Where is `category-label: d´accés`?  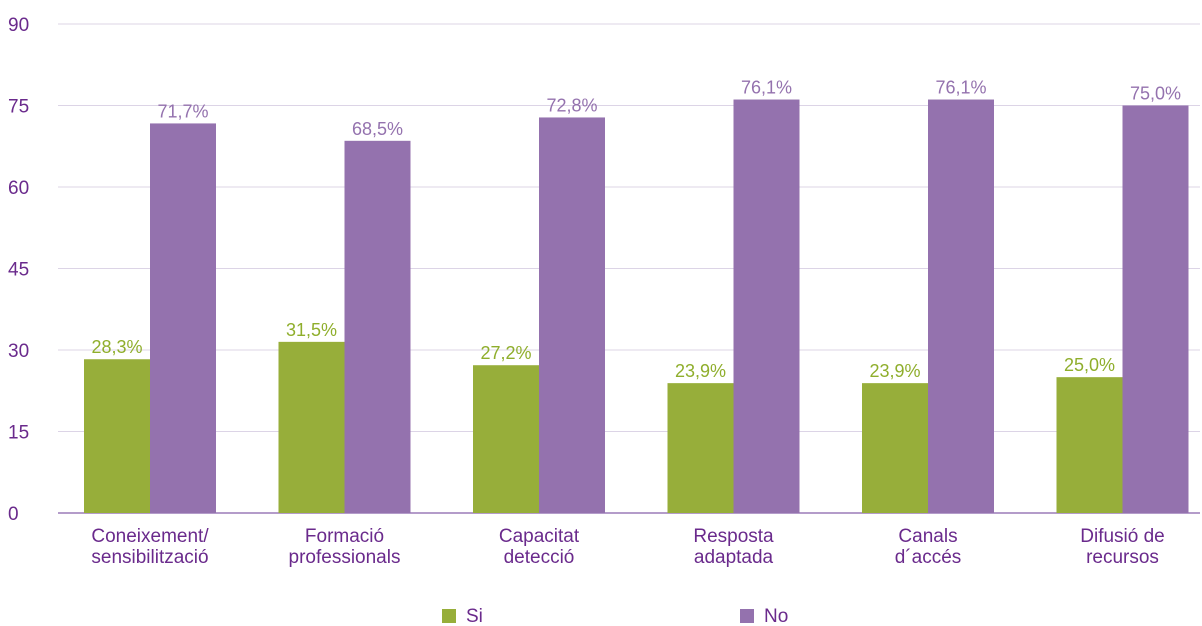 category-label: d´accés is located at coordinates (928, 557).